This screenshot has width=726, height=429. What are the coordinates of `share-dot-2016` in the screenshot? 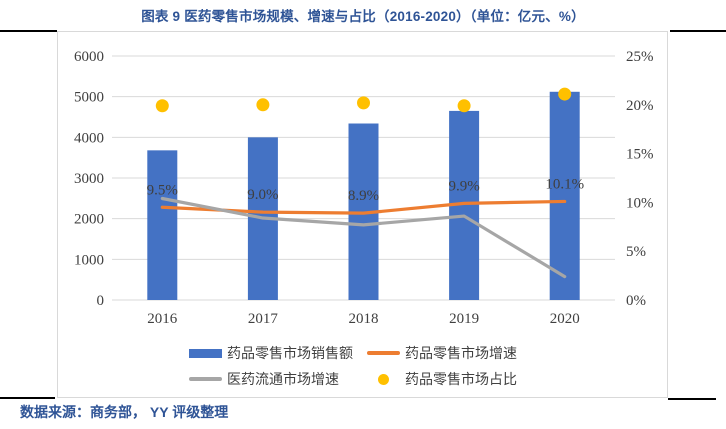 It's located at (162, 106).